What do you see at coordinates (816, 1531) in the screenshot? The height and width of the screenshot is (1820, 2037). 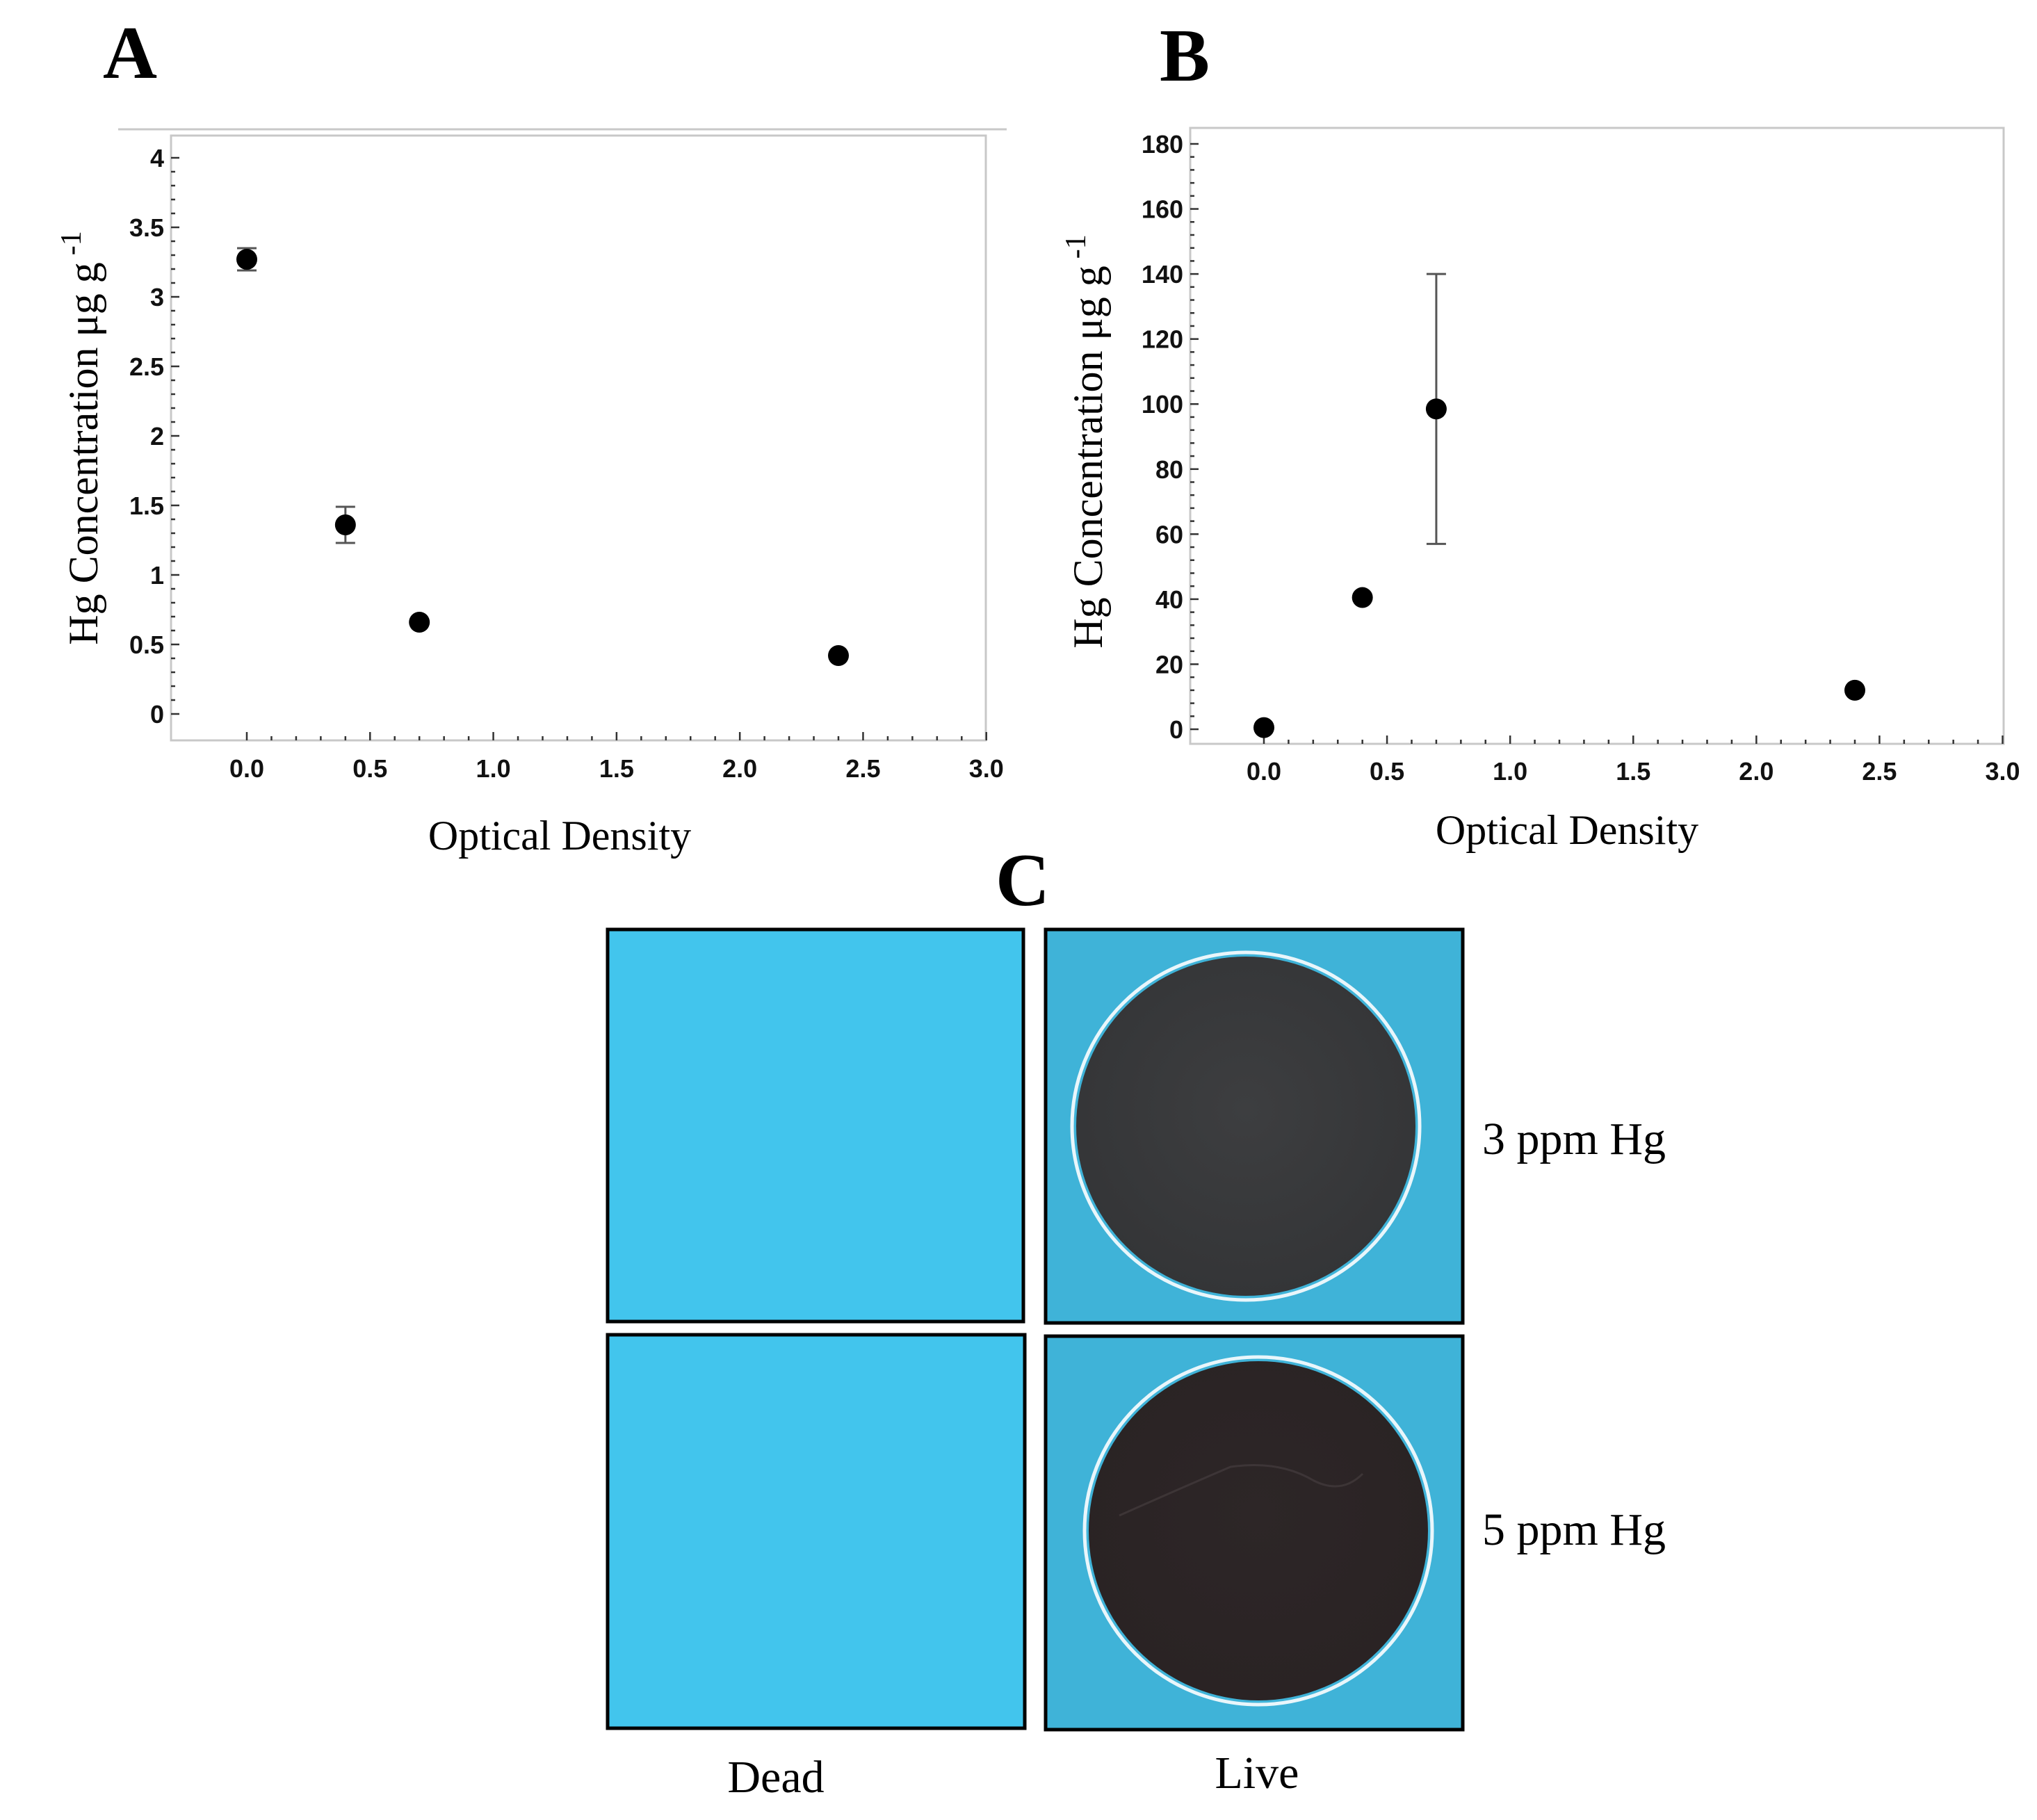 I see `photo-dead-5ppm` at bounding box center [816, 1531].